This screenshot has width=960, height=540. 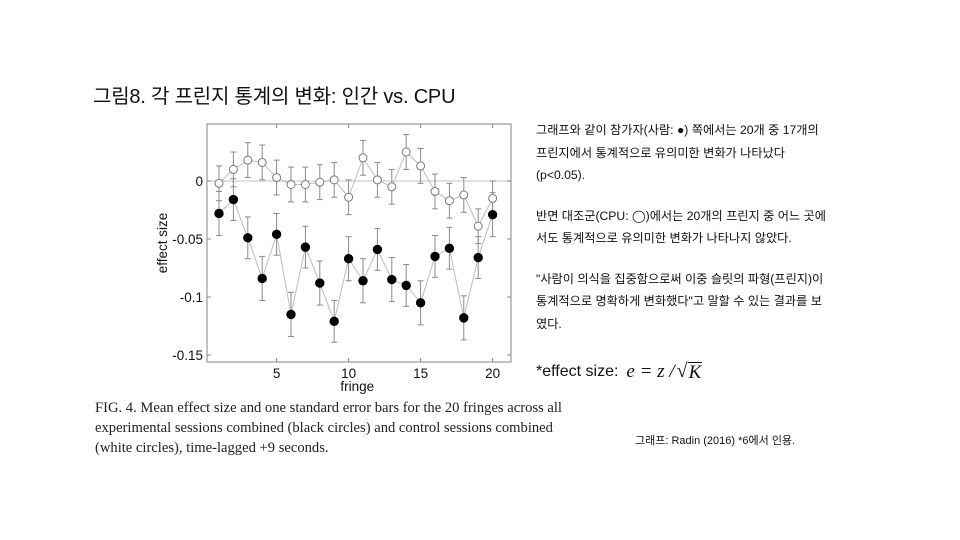 I want to click on source-citation: 그래프: Radin (2016) *6에서 인용., so click(x=715, y=441).